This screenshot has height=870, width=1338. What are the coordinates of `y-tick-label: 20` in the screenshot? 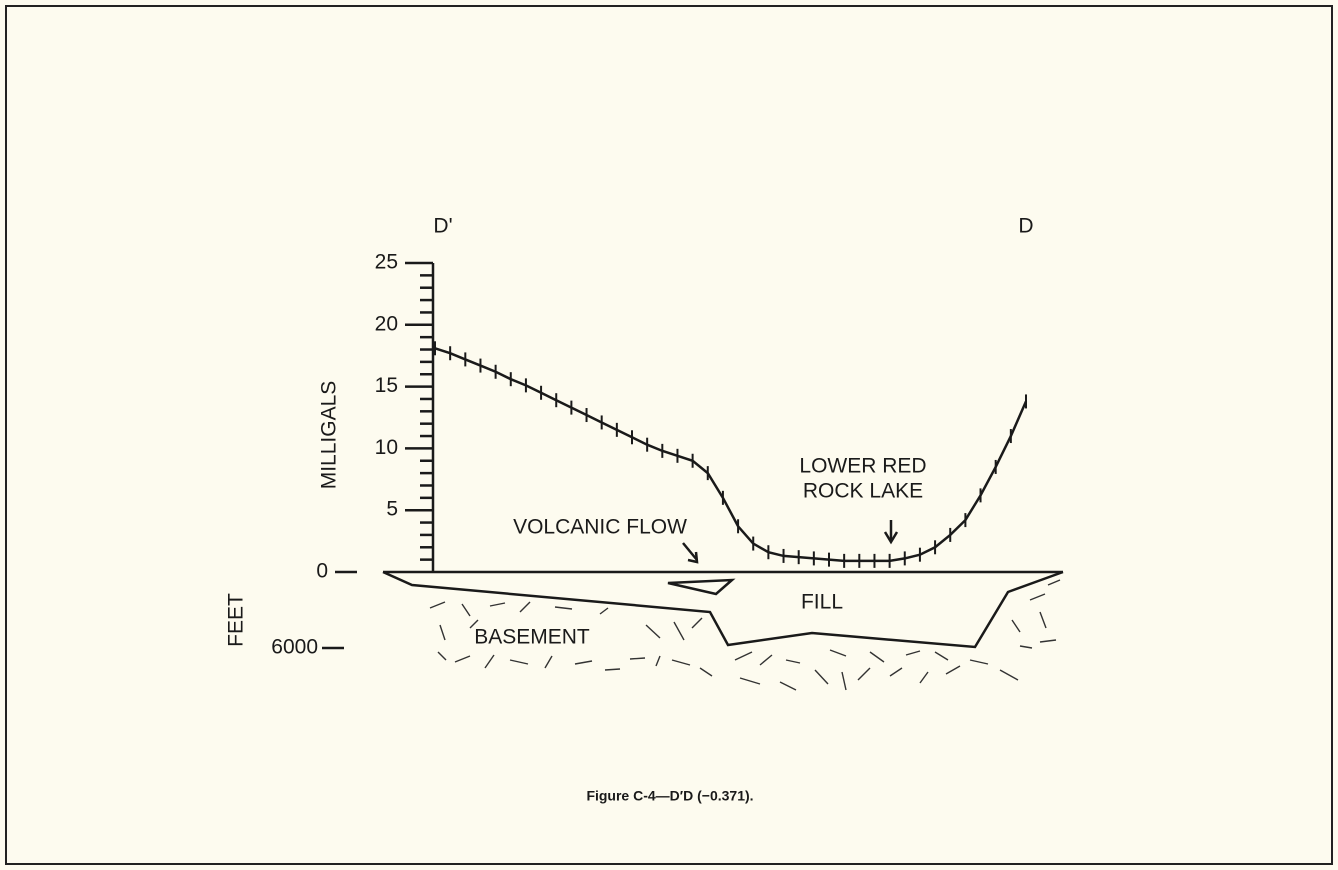 It's located at (386, 323).